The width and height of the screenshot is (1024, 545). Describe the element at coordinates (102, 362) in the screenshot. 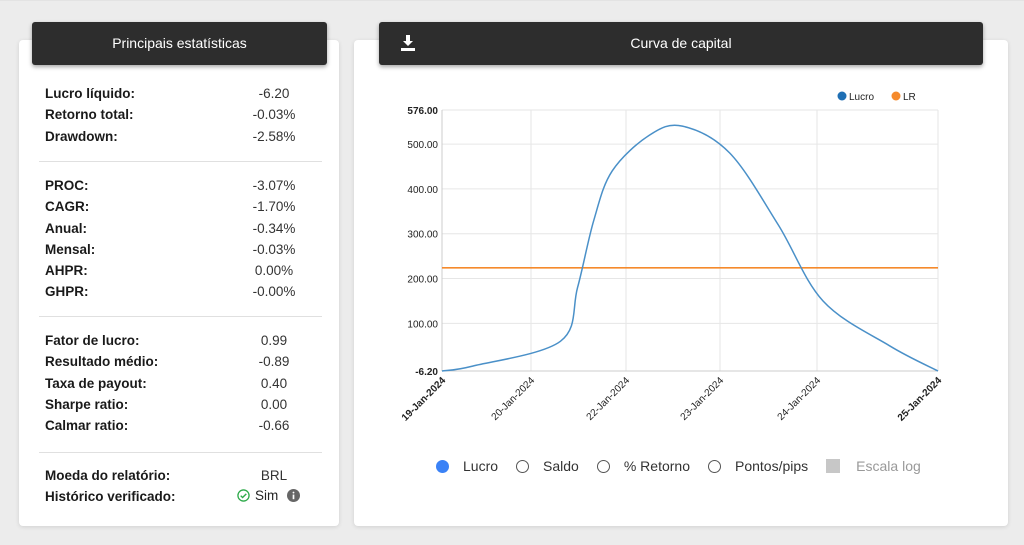

I see `stat-label: Resultado médio:` at that location.